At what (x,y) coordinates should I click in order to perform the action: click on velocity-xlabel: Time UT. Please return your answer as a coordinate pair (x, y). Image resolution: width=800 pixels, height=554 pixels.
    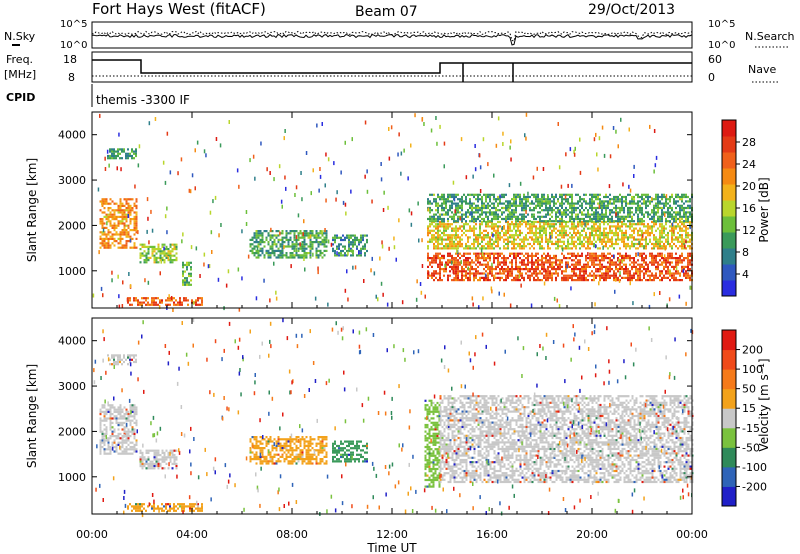
    Looking at the image, I should click on (391, 547).